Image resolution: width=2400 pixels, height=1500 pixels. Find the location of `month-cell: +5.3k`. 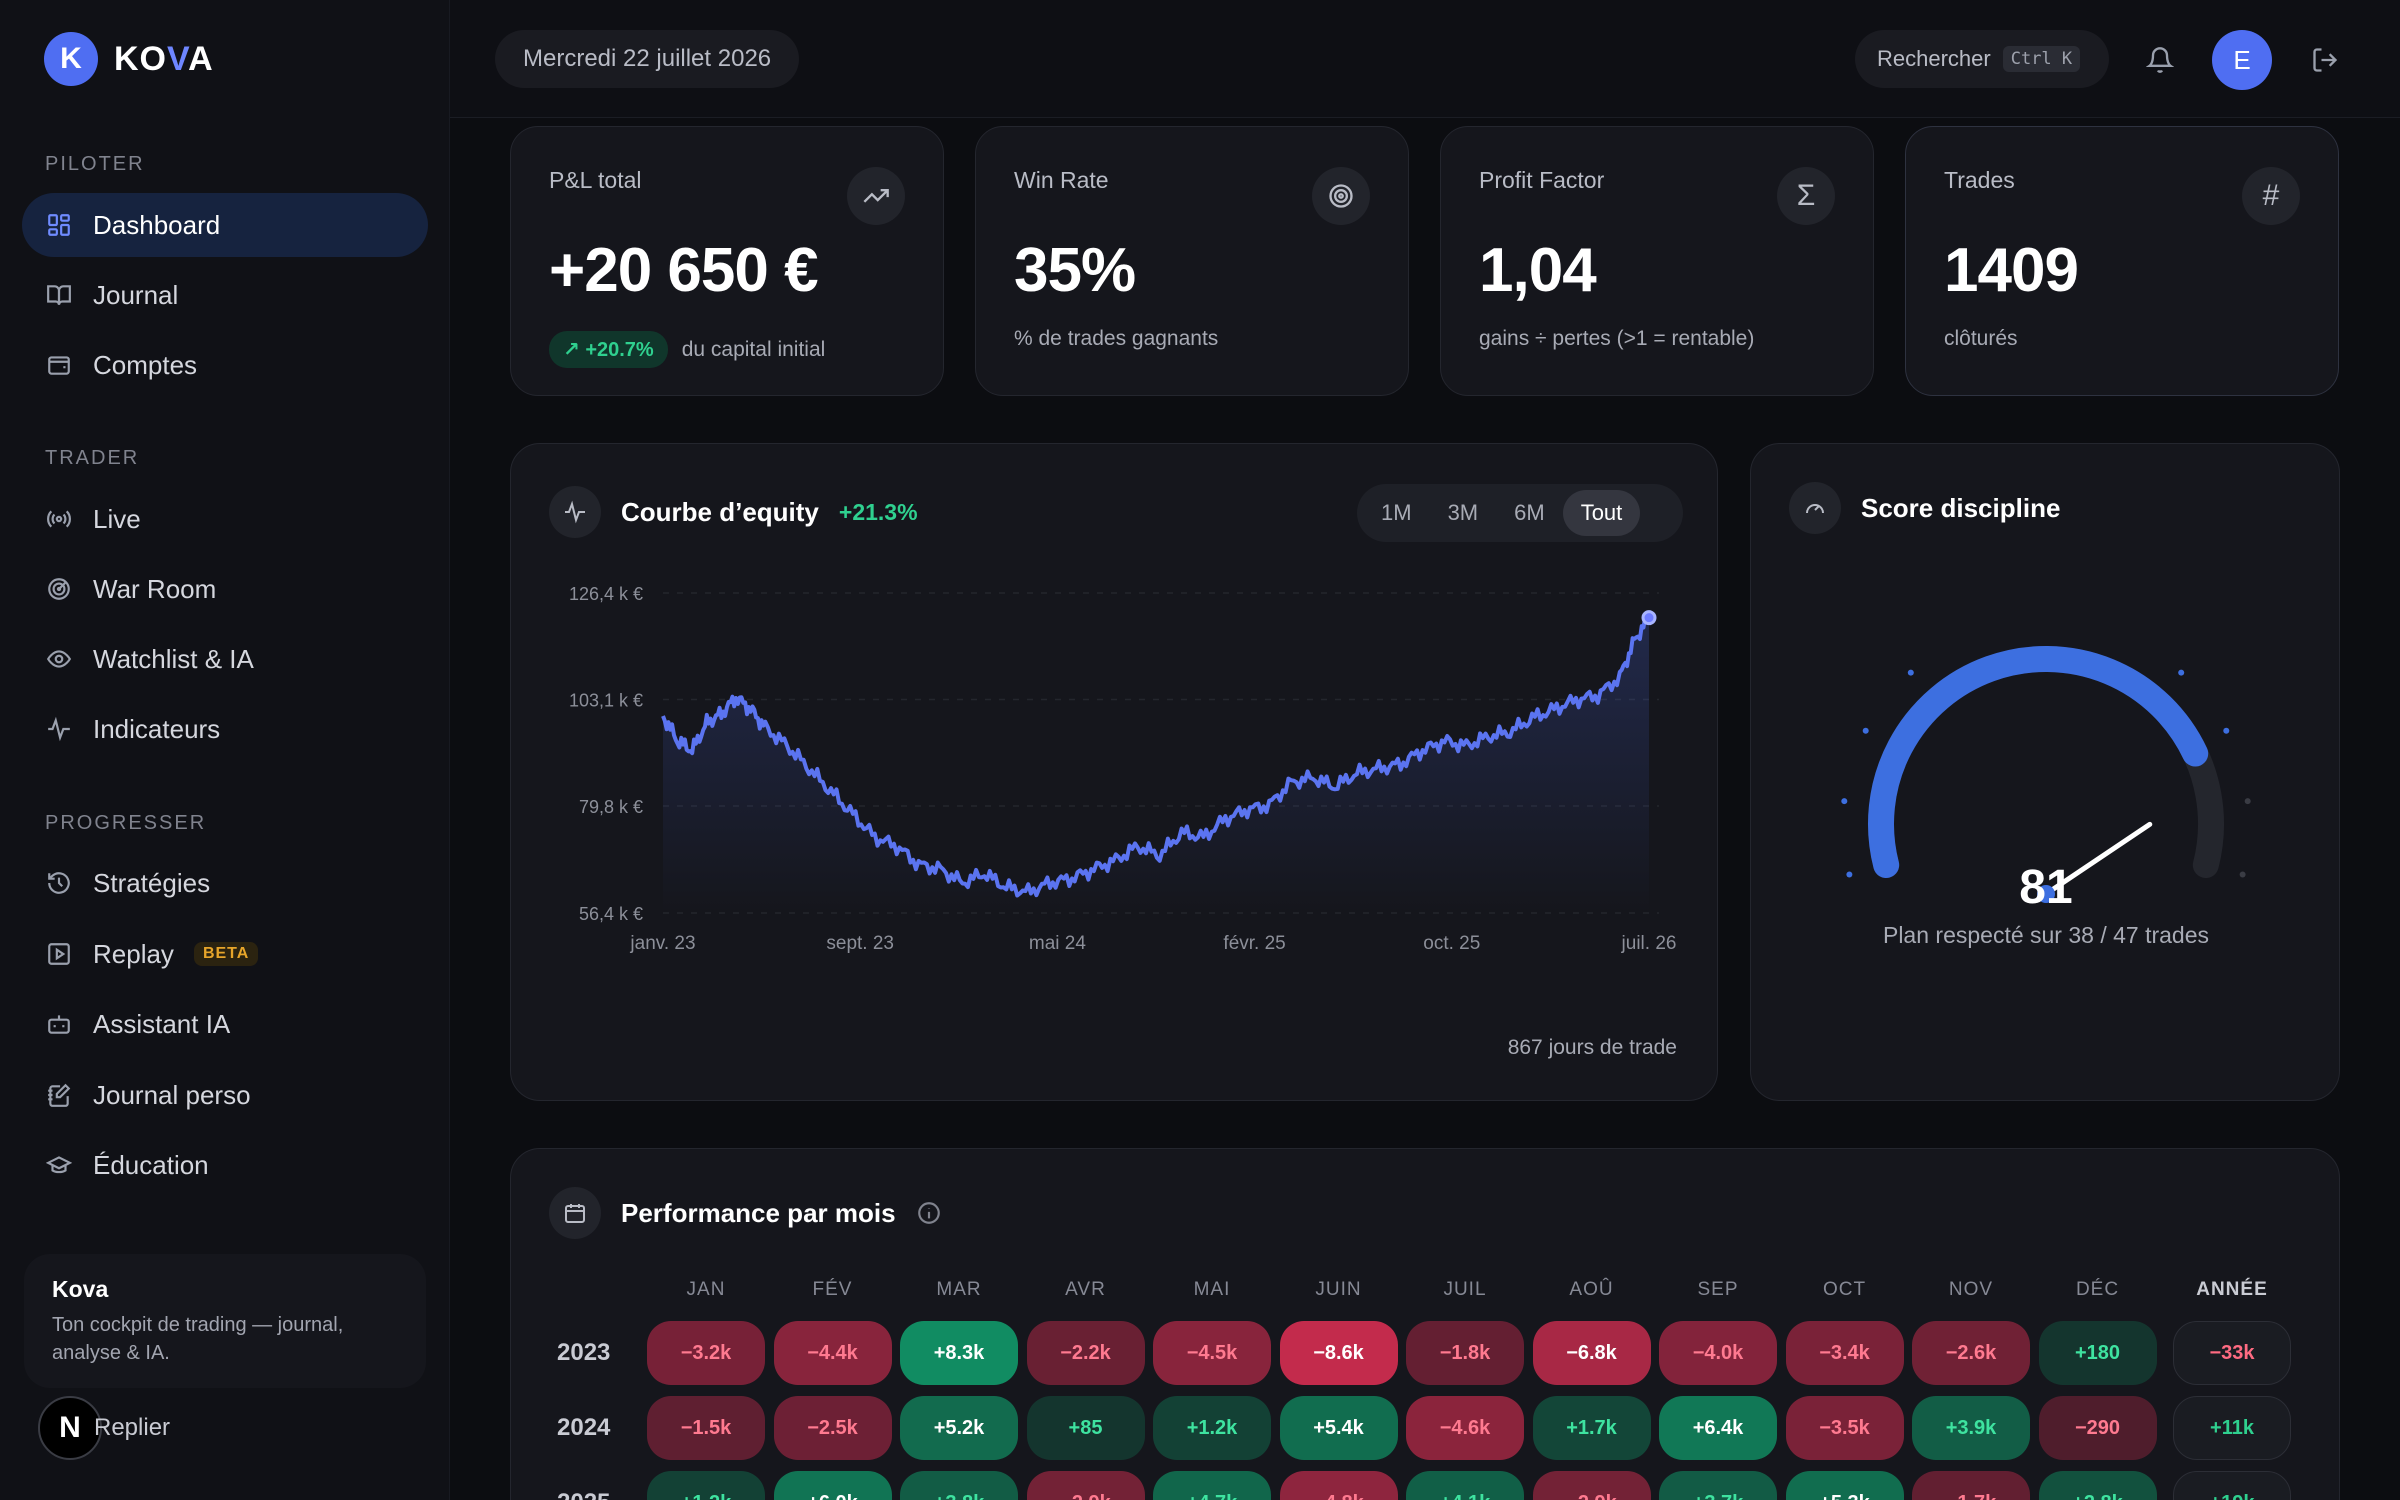

month-cell: +5.3k is located at coordinates (1844, 1485).